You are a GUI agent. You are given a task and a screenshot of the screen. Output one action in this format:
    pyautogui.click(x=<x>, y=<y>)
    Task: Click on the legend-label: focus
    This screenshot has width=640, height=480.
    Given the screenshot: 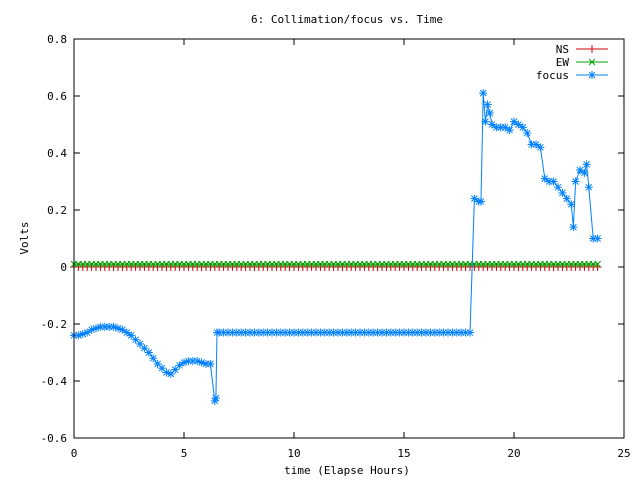 What is the action you would take?
    pyautogui.click(x=552, y=75)
    